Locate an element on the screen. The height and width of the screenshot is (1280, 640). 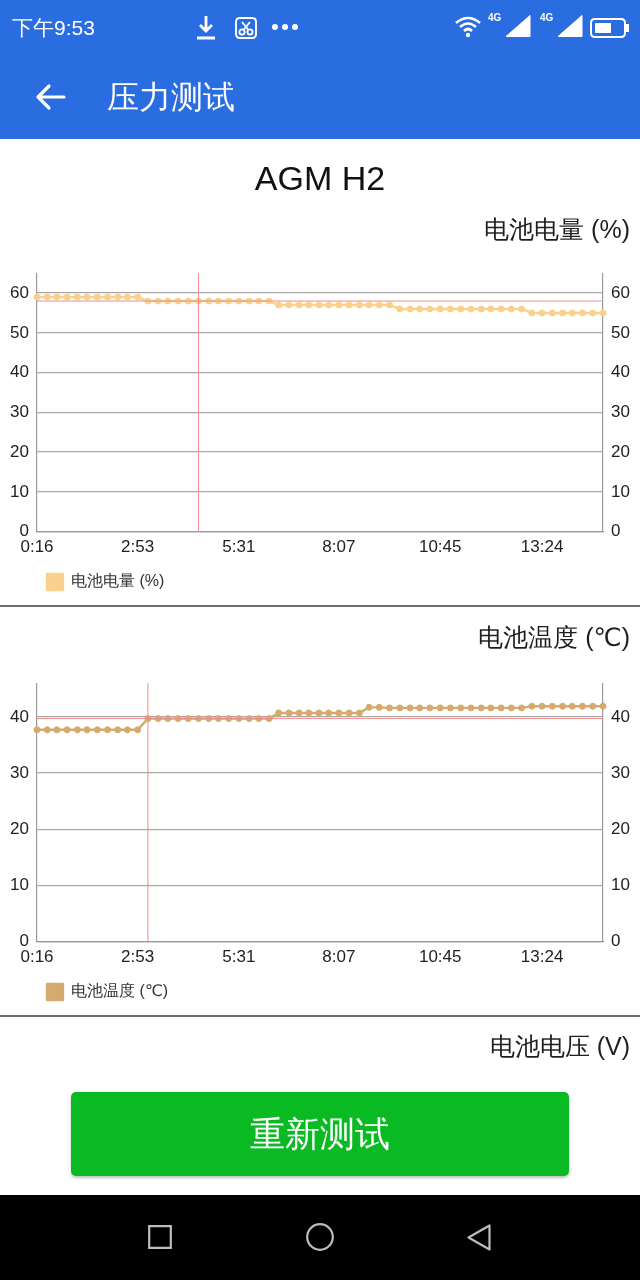
chart-title: 电池电量 (%) is located at coordinates (557, 229).